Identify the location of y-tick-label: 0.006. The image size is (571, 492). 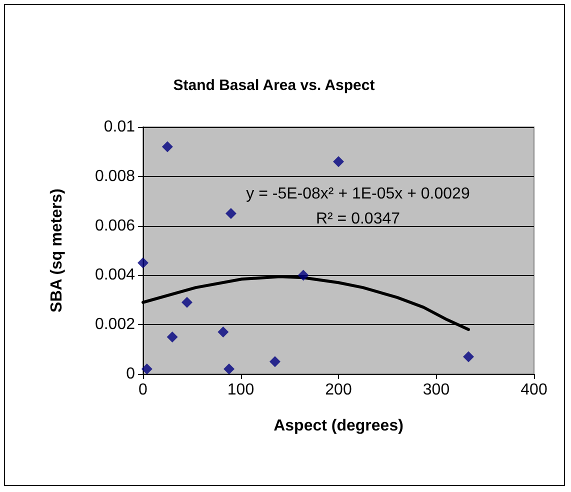
(115, 225).